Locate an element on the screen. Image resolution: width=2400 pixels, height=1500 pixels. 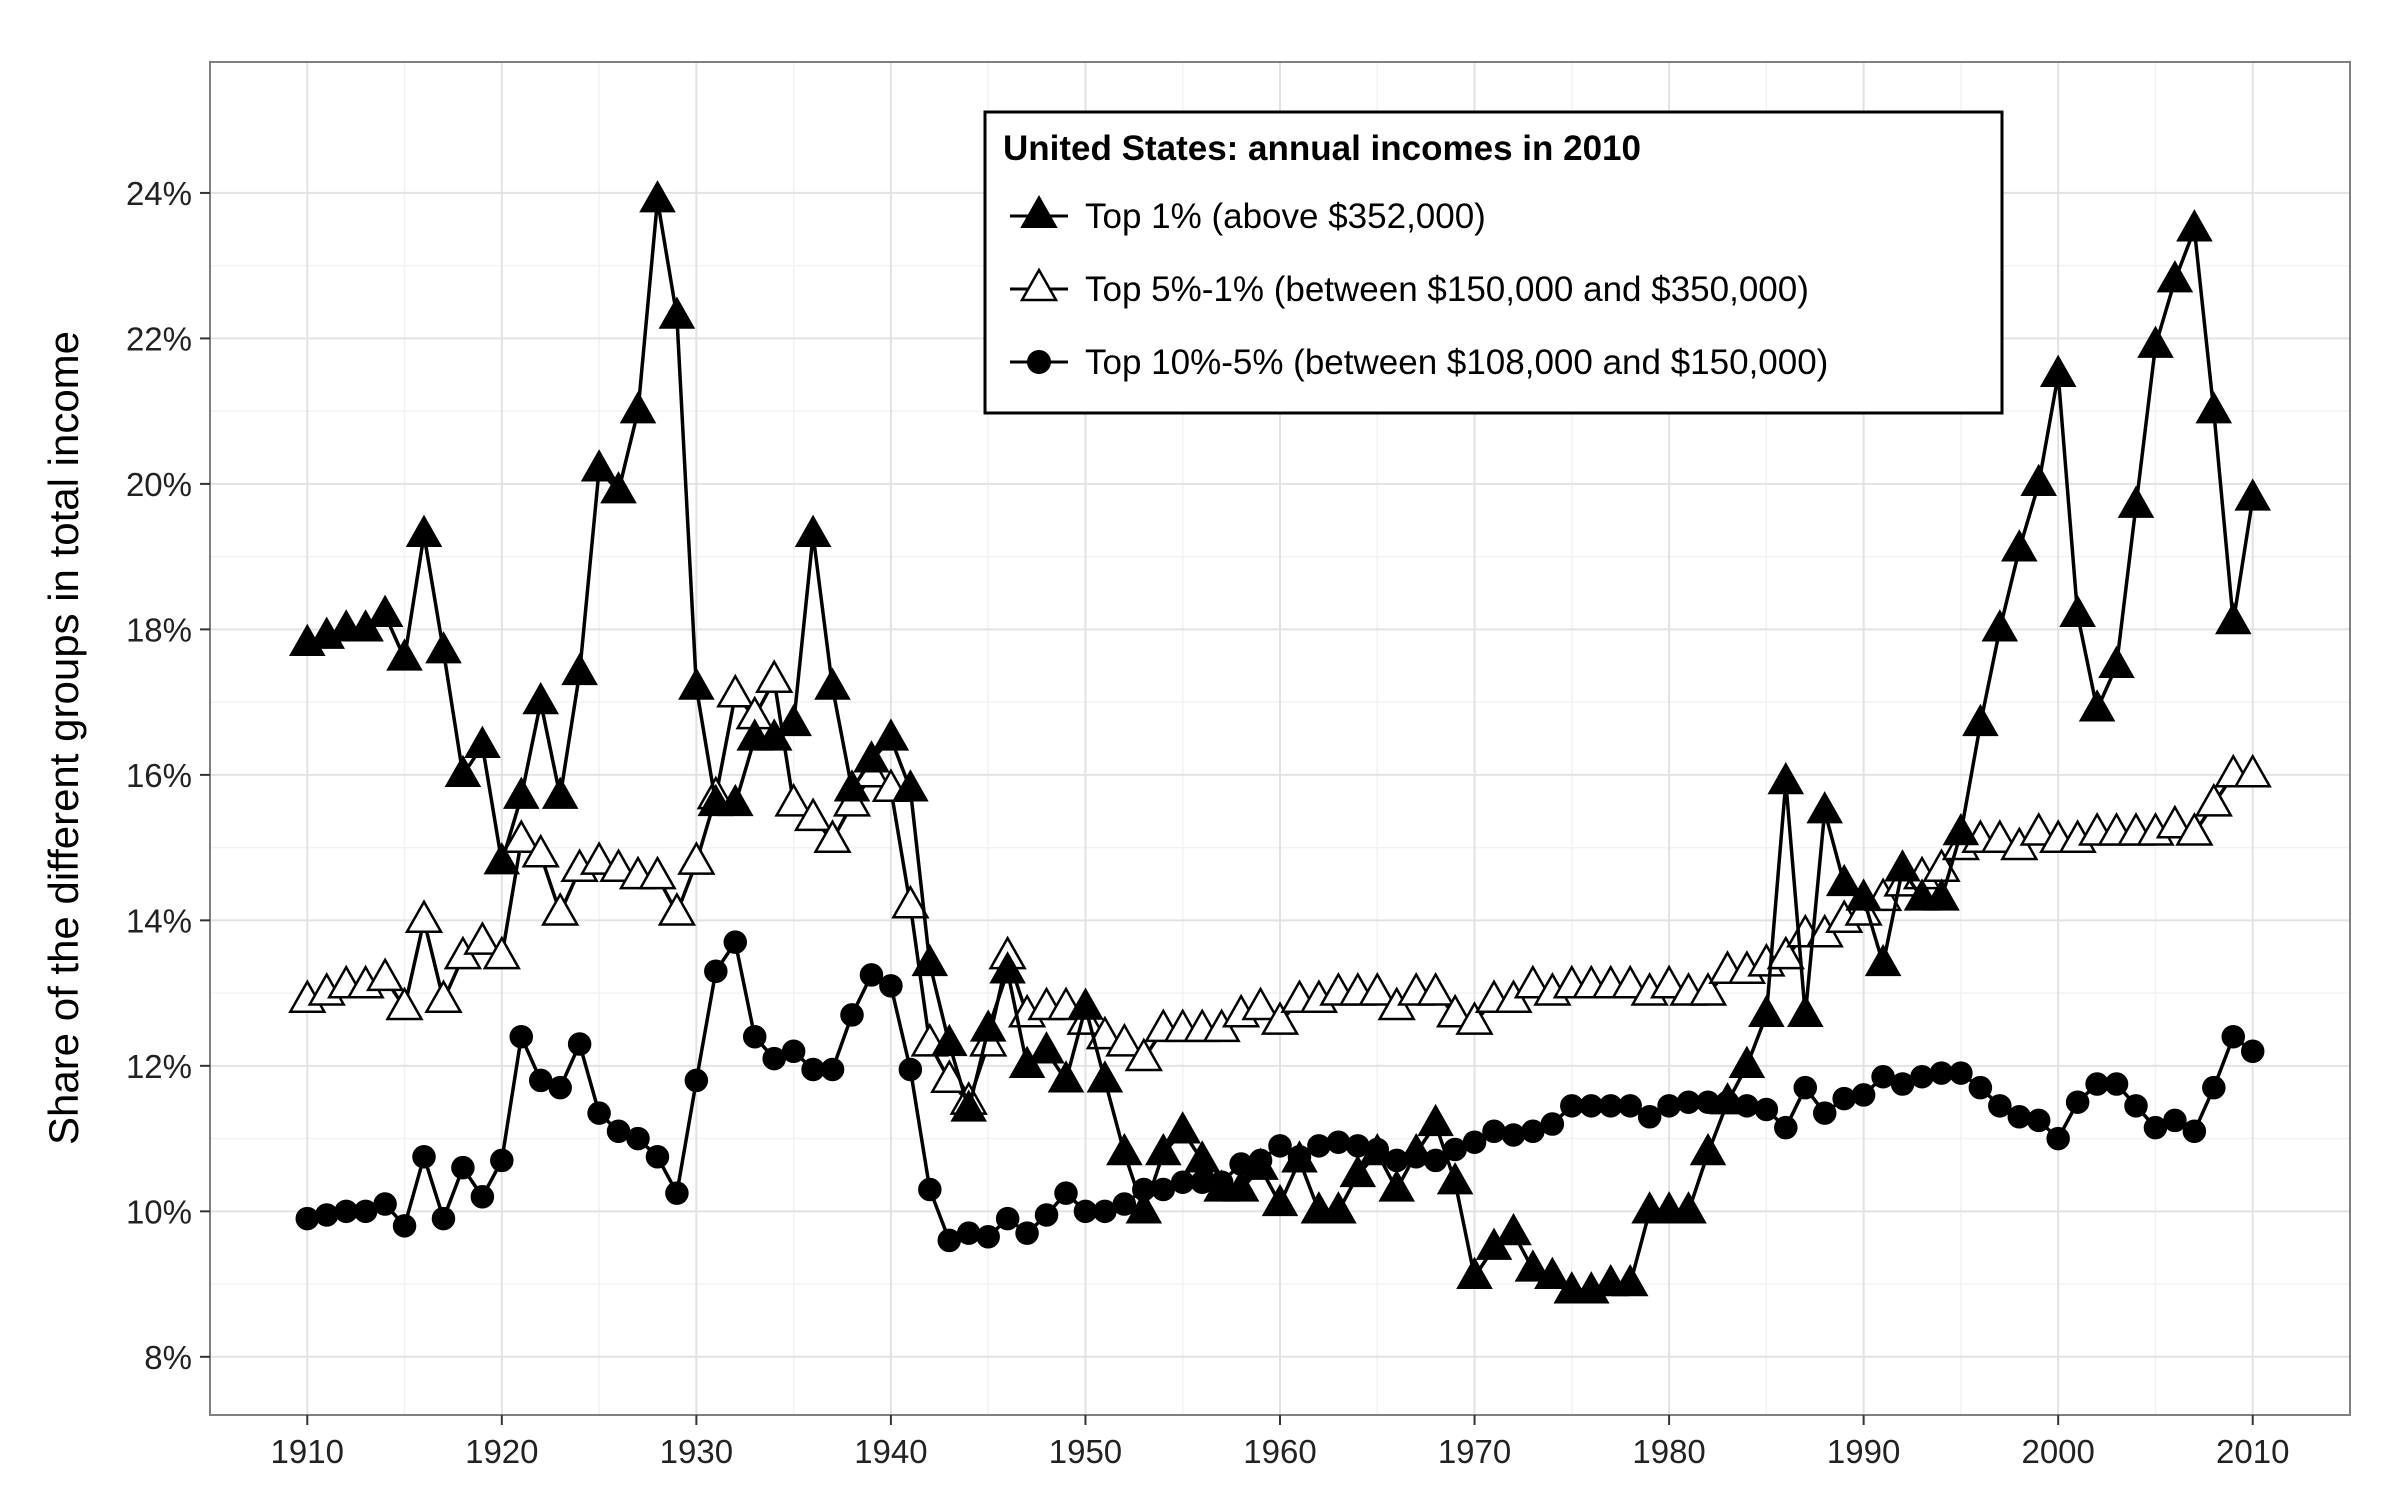
y-tick-label: 8% is located at coordinates (168, 1357).